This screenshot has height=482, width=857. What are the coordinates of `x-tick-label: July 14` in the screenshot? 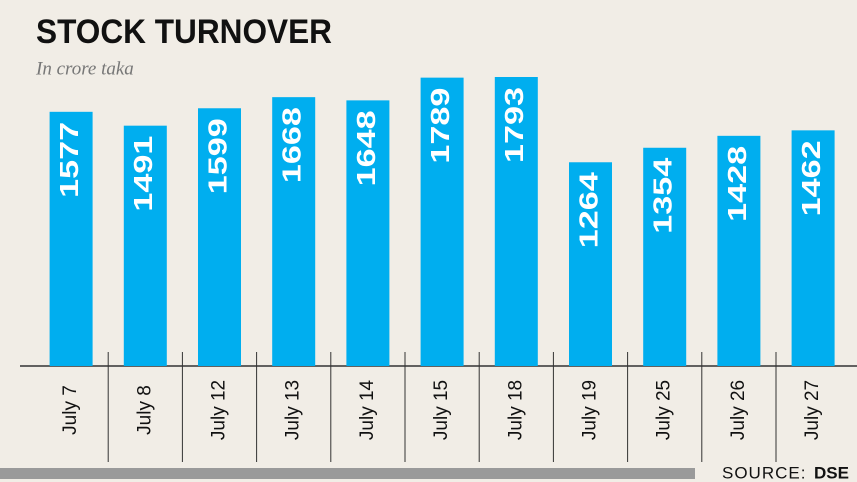 It's located at (367, 409).